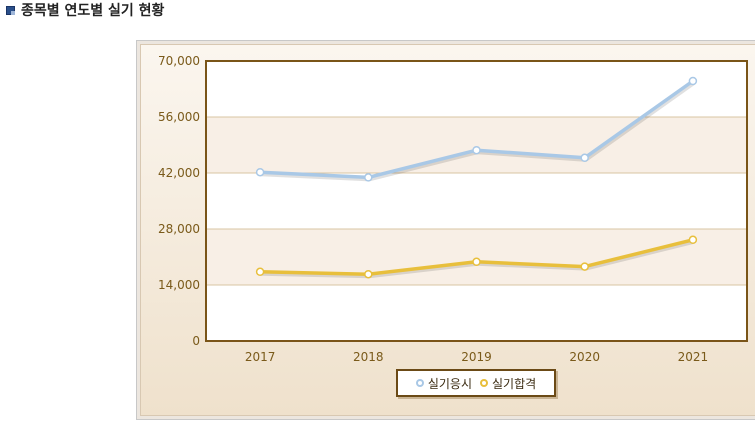 This screenshot has height=425, width=755. I want to click on y-tick-label: 42,000, so click(179, 173).